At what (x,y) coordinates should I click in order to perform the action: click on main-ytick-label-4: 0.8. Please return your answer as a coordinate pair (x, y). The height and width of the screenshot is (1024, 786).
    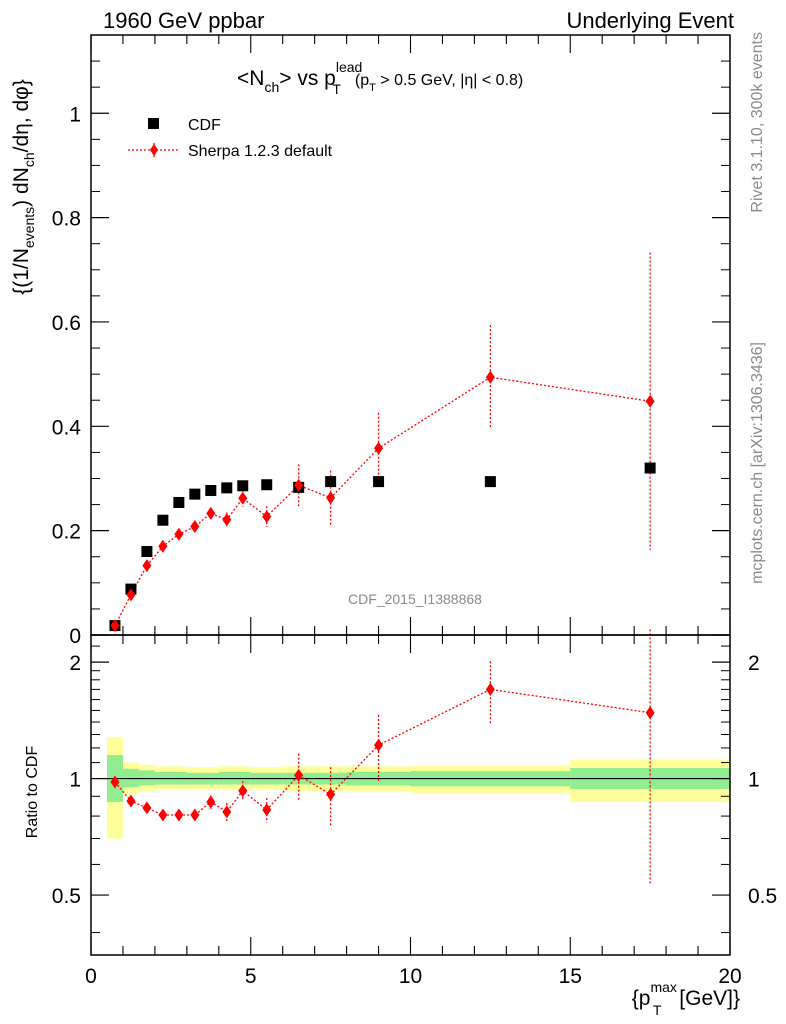
    Looking at the image, I should click on (66, 219).